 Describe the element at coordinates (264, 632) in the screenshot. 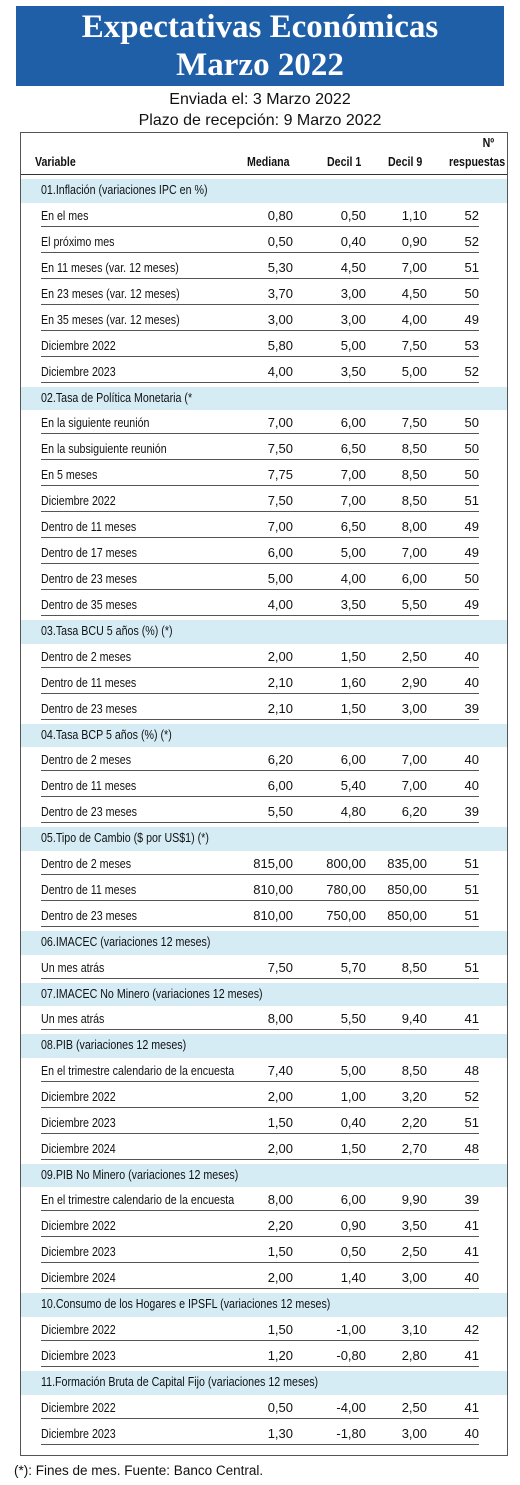

I see `section-header: 03.Tasa BCU 5 años (%) (*)` at that location.